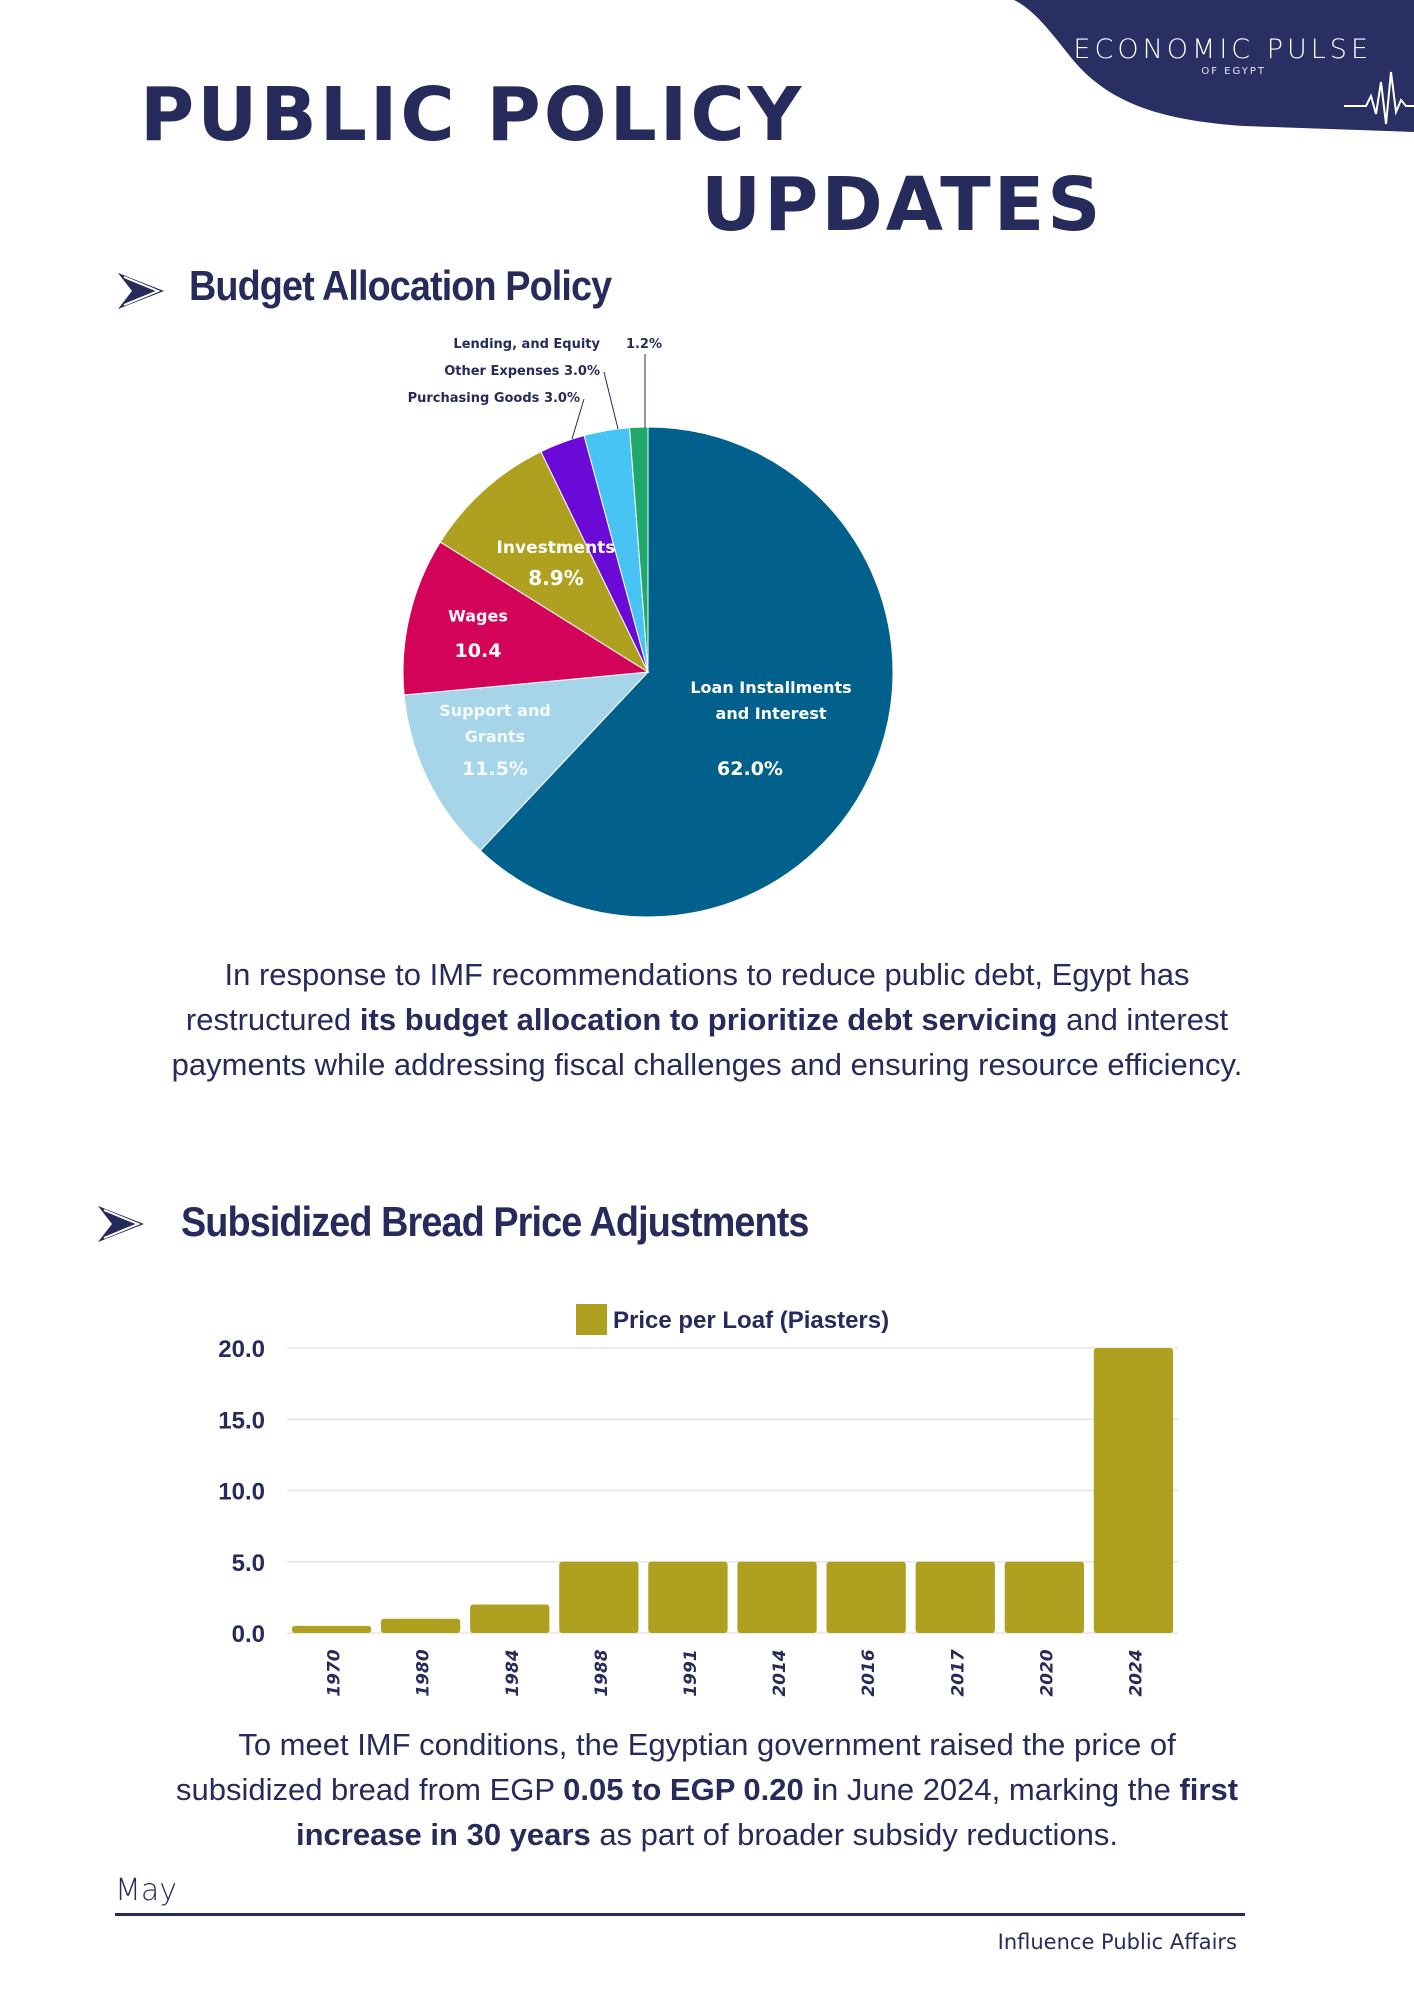  I want to click on pie-slice-other-expenses, so click(616, 550).